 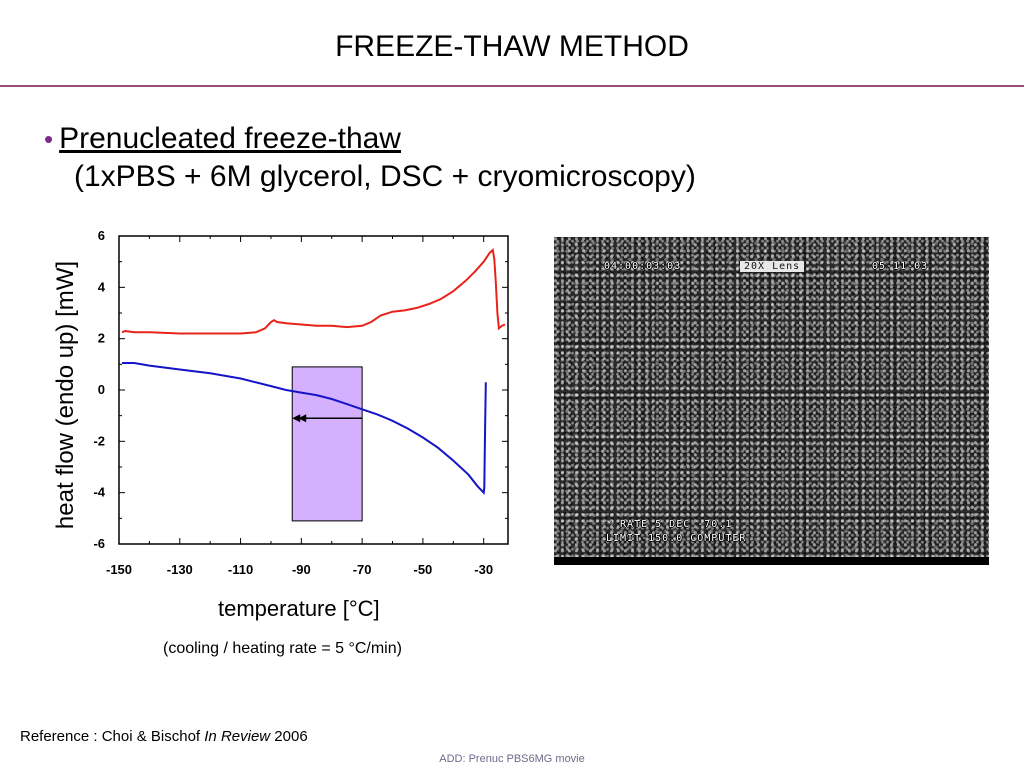 What do you see at coordinates (102, 286) in the screenshot?
I see `y-tick-label: 4` at bounding box center [102, 286].